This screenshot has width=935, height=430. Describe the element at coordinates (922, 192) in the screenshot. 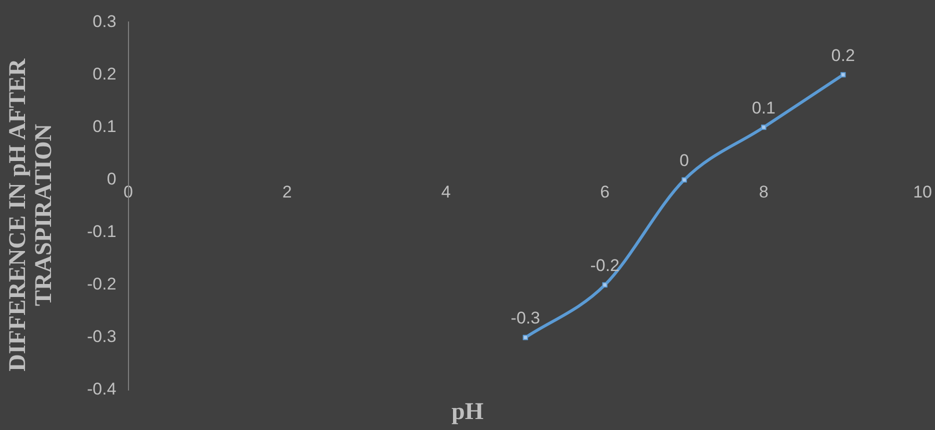

I see `x-tick-label: 10` at that location.